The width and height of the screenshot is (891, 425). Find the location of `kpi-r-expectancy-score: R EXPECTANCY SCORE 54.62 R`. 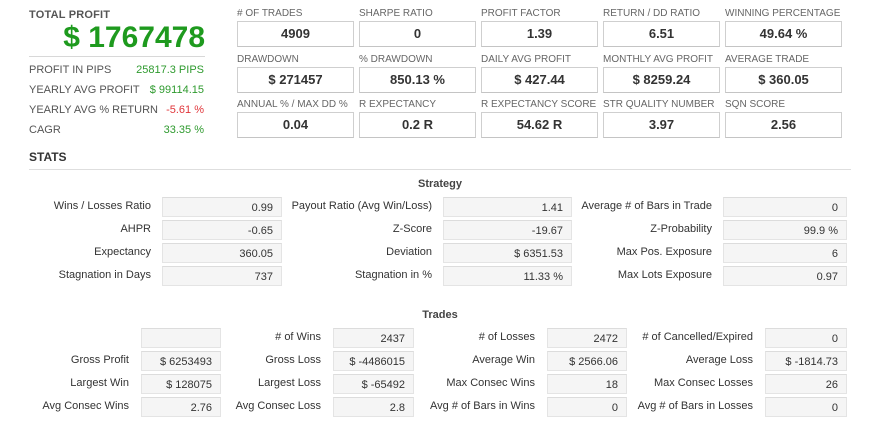

kpi-r-expectancy-score: R EXPECTANCY SCORE 54.62 R is located at coordinates (539, 118).